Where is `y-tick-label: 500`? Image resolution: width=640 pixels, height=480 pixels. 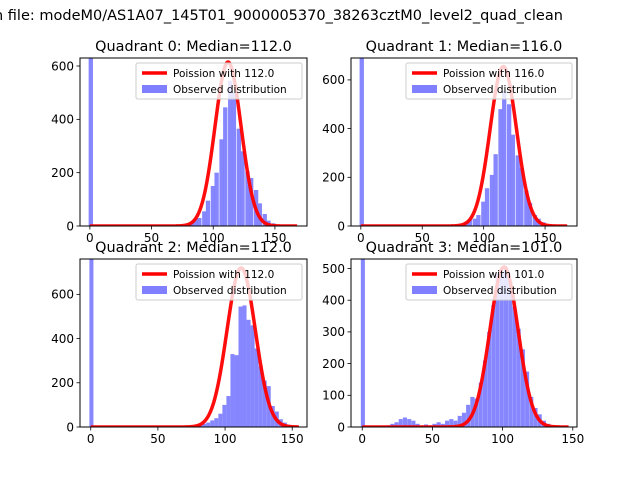
y-tick-label: 500 is located at coordinates (333, 269).